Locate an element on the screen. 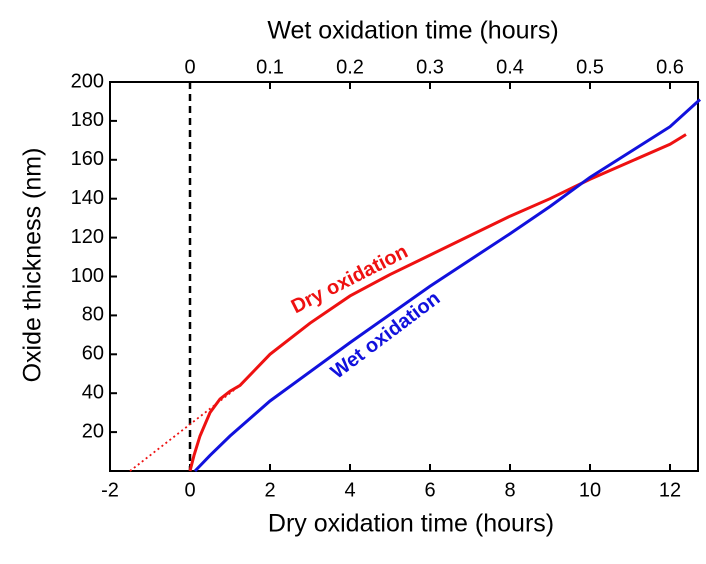 The height and width of the screenshot is (564, 706). y-tick-label: 80 is located at coordinates (93, 315).